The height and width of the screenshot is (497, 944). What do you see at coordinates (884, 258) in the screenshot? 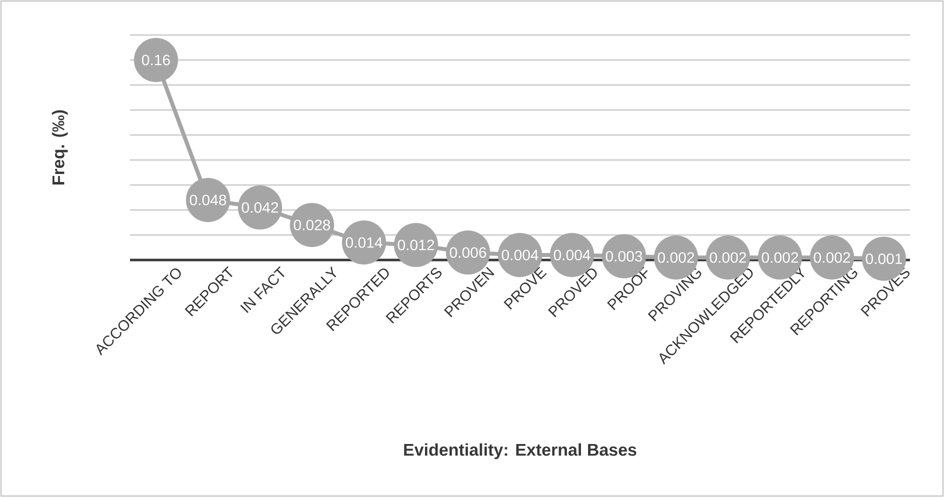
I see `data-label: 0.001` at bounding box center [884, 258].